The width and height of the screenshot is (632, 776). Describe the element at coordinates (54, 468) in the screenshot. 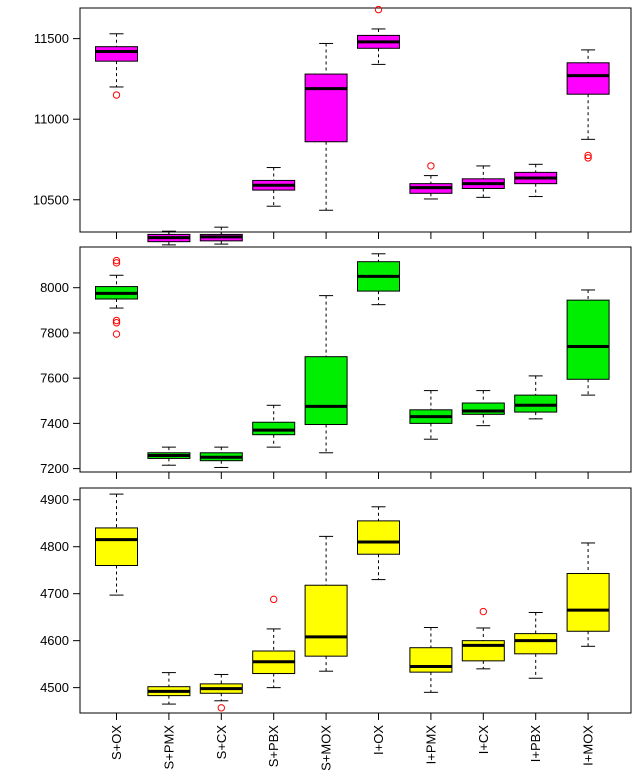

I see `y-tick-label: 7200` at that location.